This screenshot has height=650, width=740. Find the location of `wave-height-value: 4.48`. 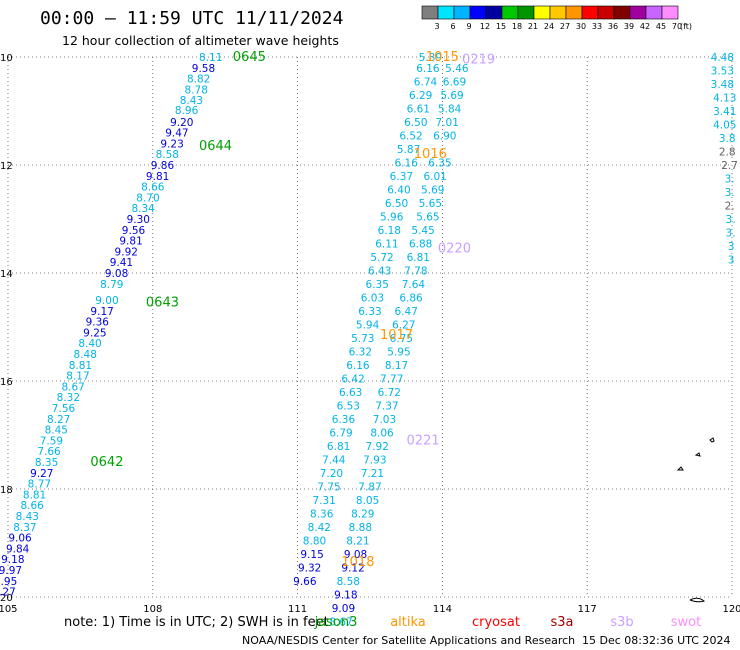

wave-height-value: 4.48 is located at coordinates (722, 58).